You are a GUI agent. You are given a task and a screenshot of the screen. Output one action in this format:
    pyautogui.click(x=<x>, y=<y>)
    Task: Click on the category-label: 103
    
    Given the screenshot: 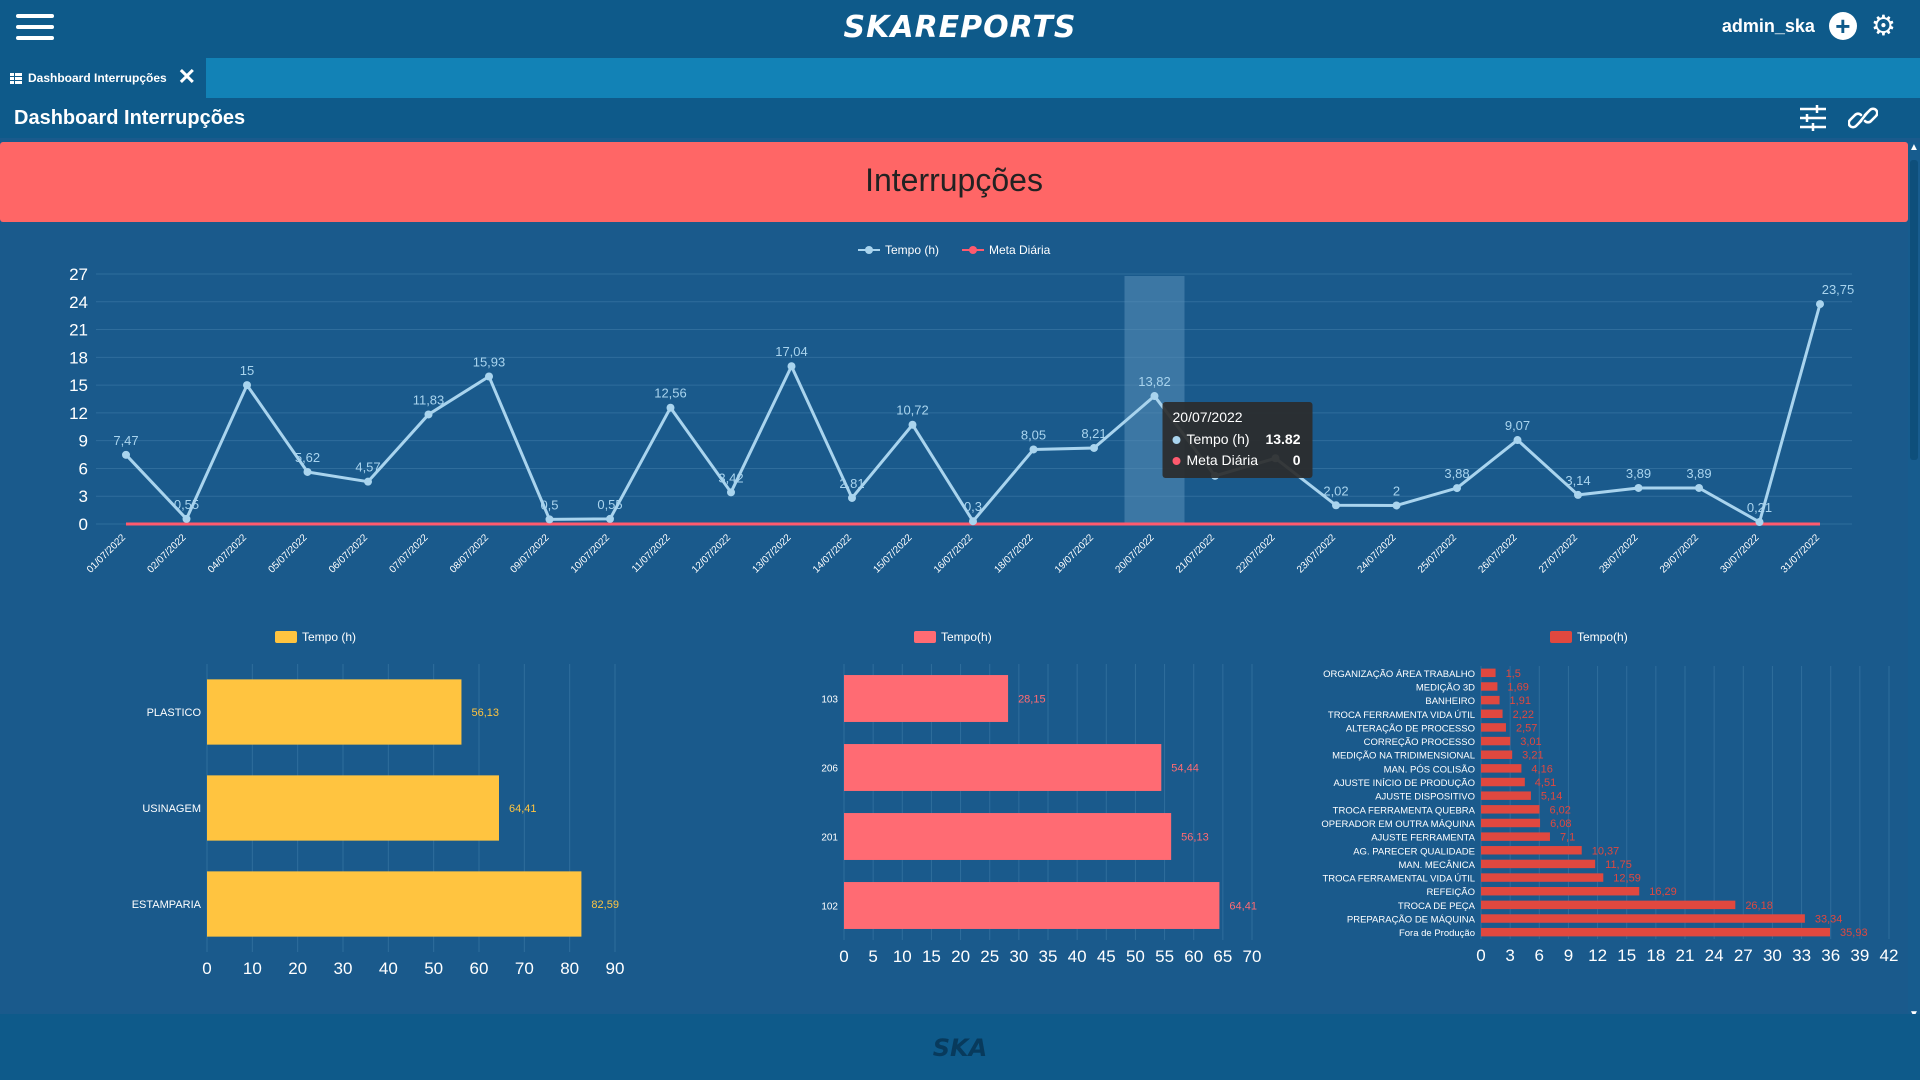 What is the action you would take?
    pyautogui.click(x=829, y=700)
    